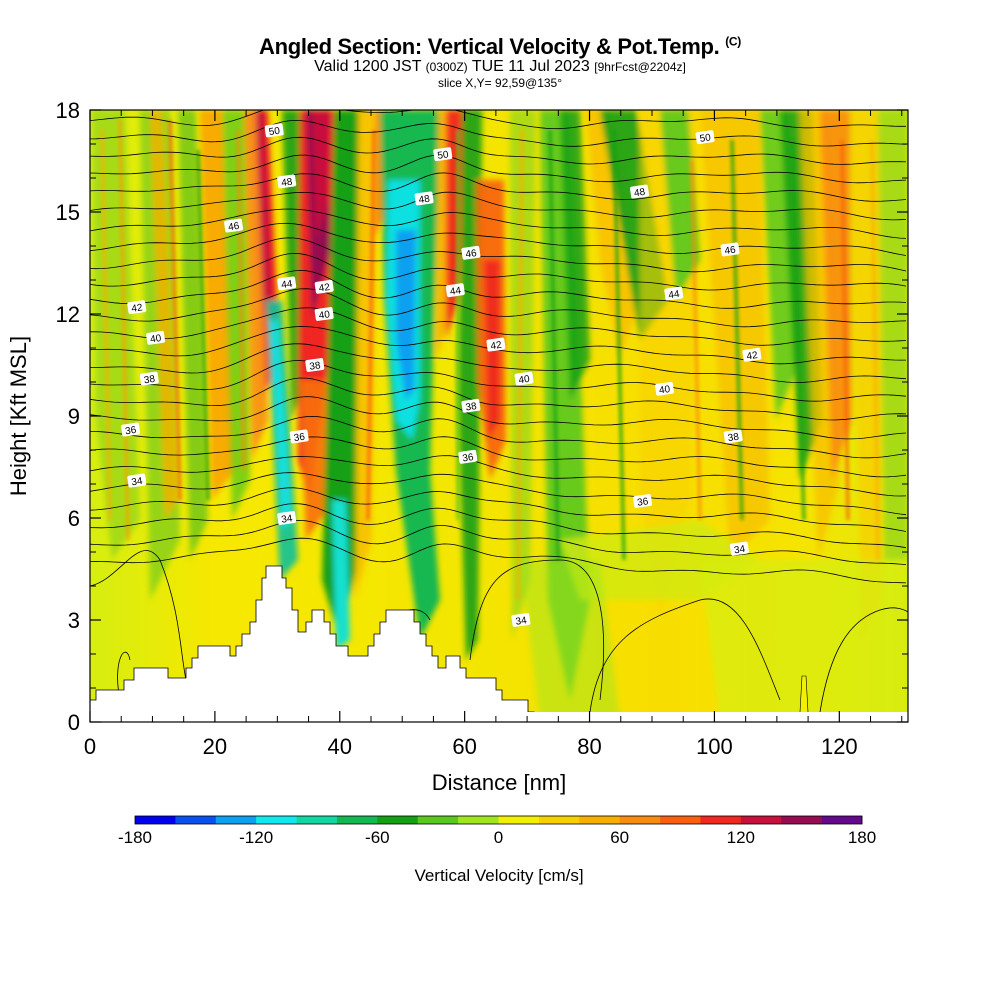  I want to click on colorbar-tick-label: -120, so click(256, 837).